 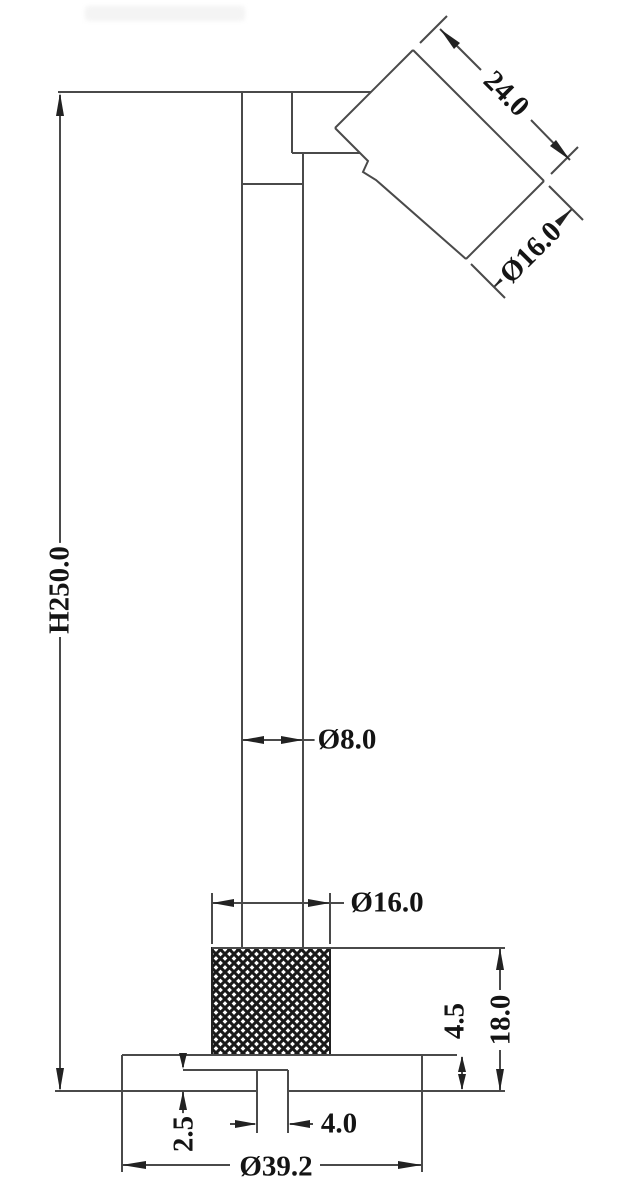 What do you see at coordinates (501, 1020) in the screenshot?
I see `dim-base-stack-height: 18.0` at bounding box center [501, 1020].